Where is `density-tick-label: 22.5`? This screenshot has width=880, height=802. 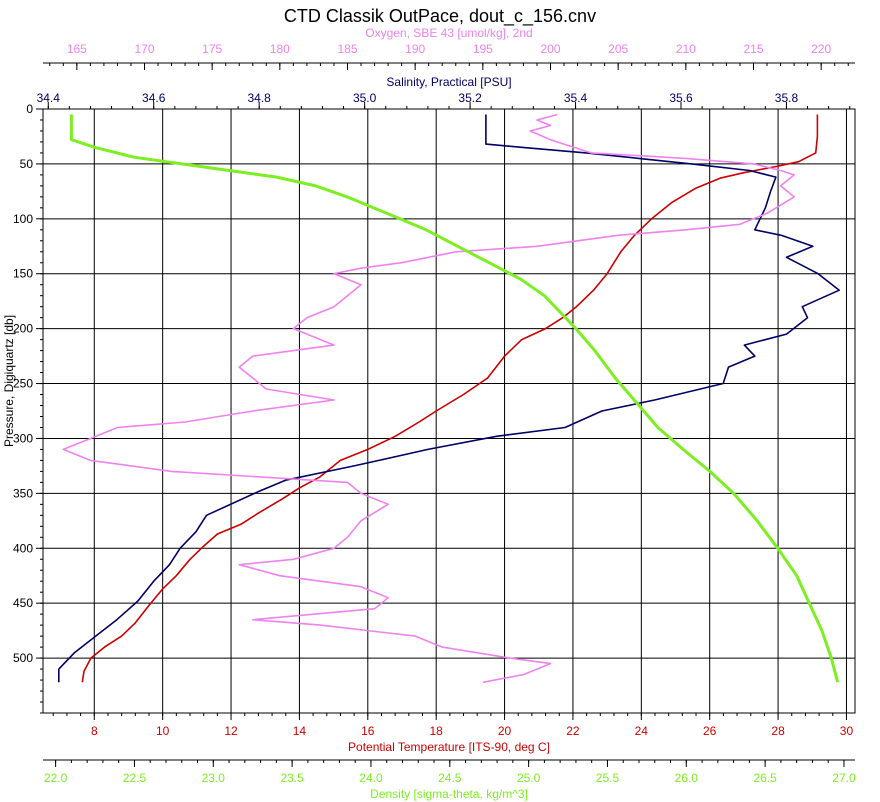 density-tick-label: 22.5 is located at coordinates (135, 778).